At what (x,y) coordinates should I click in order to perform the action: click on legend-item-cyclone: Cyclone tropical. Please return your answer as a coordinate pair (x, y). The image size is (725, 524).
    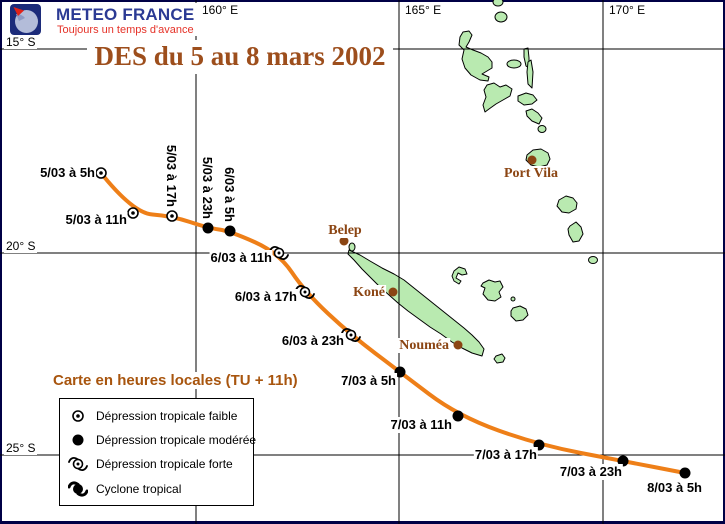
    Looking at the image, I should click on (124, 489).